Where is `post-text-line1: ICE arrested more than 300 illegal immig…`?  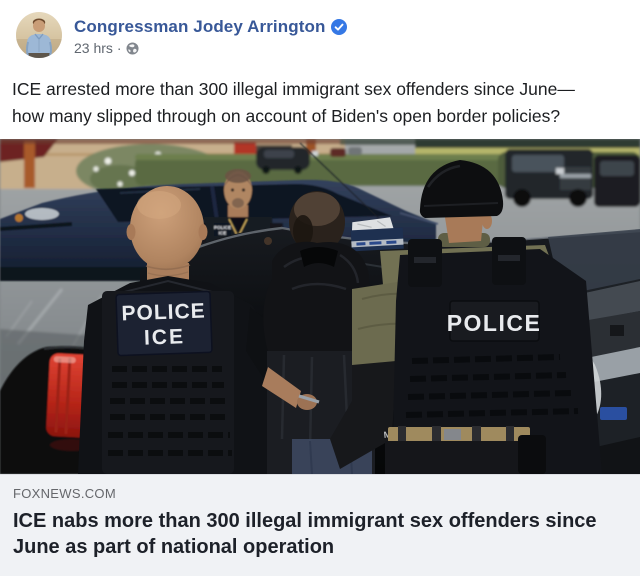
post-text-line1: ICE arrested more than 300 illegal immig… is located at coordinates (293, 89).